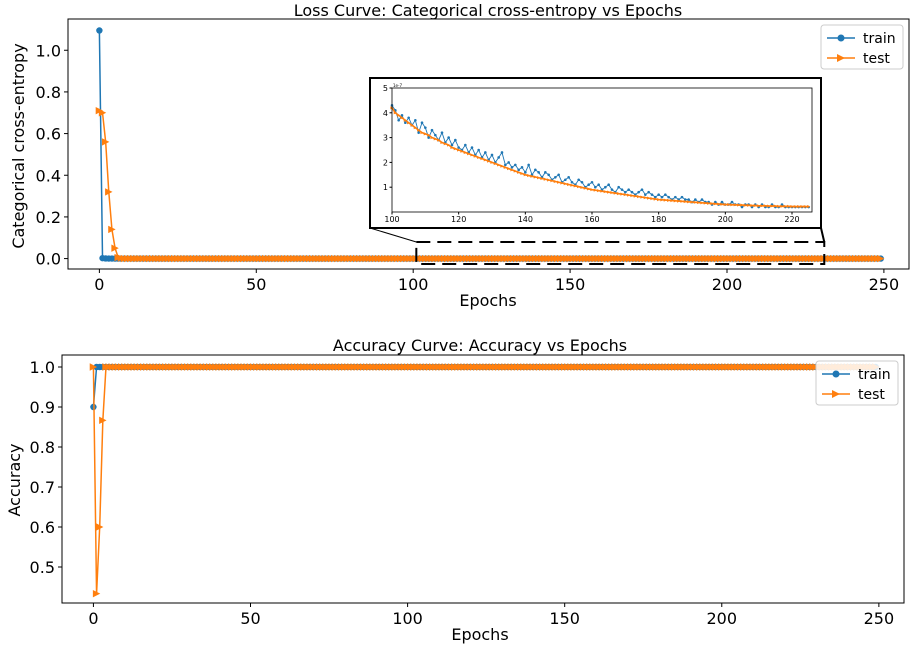  I want to click on loss-inset-connector-right, so click(823, 235).